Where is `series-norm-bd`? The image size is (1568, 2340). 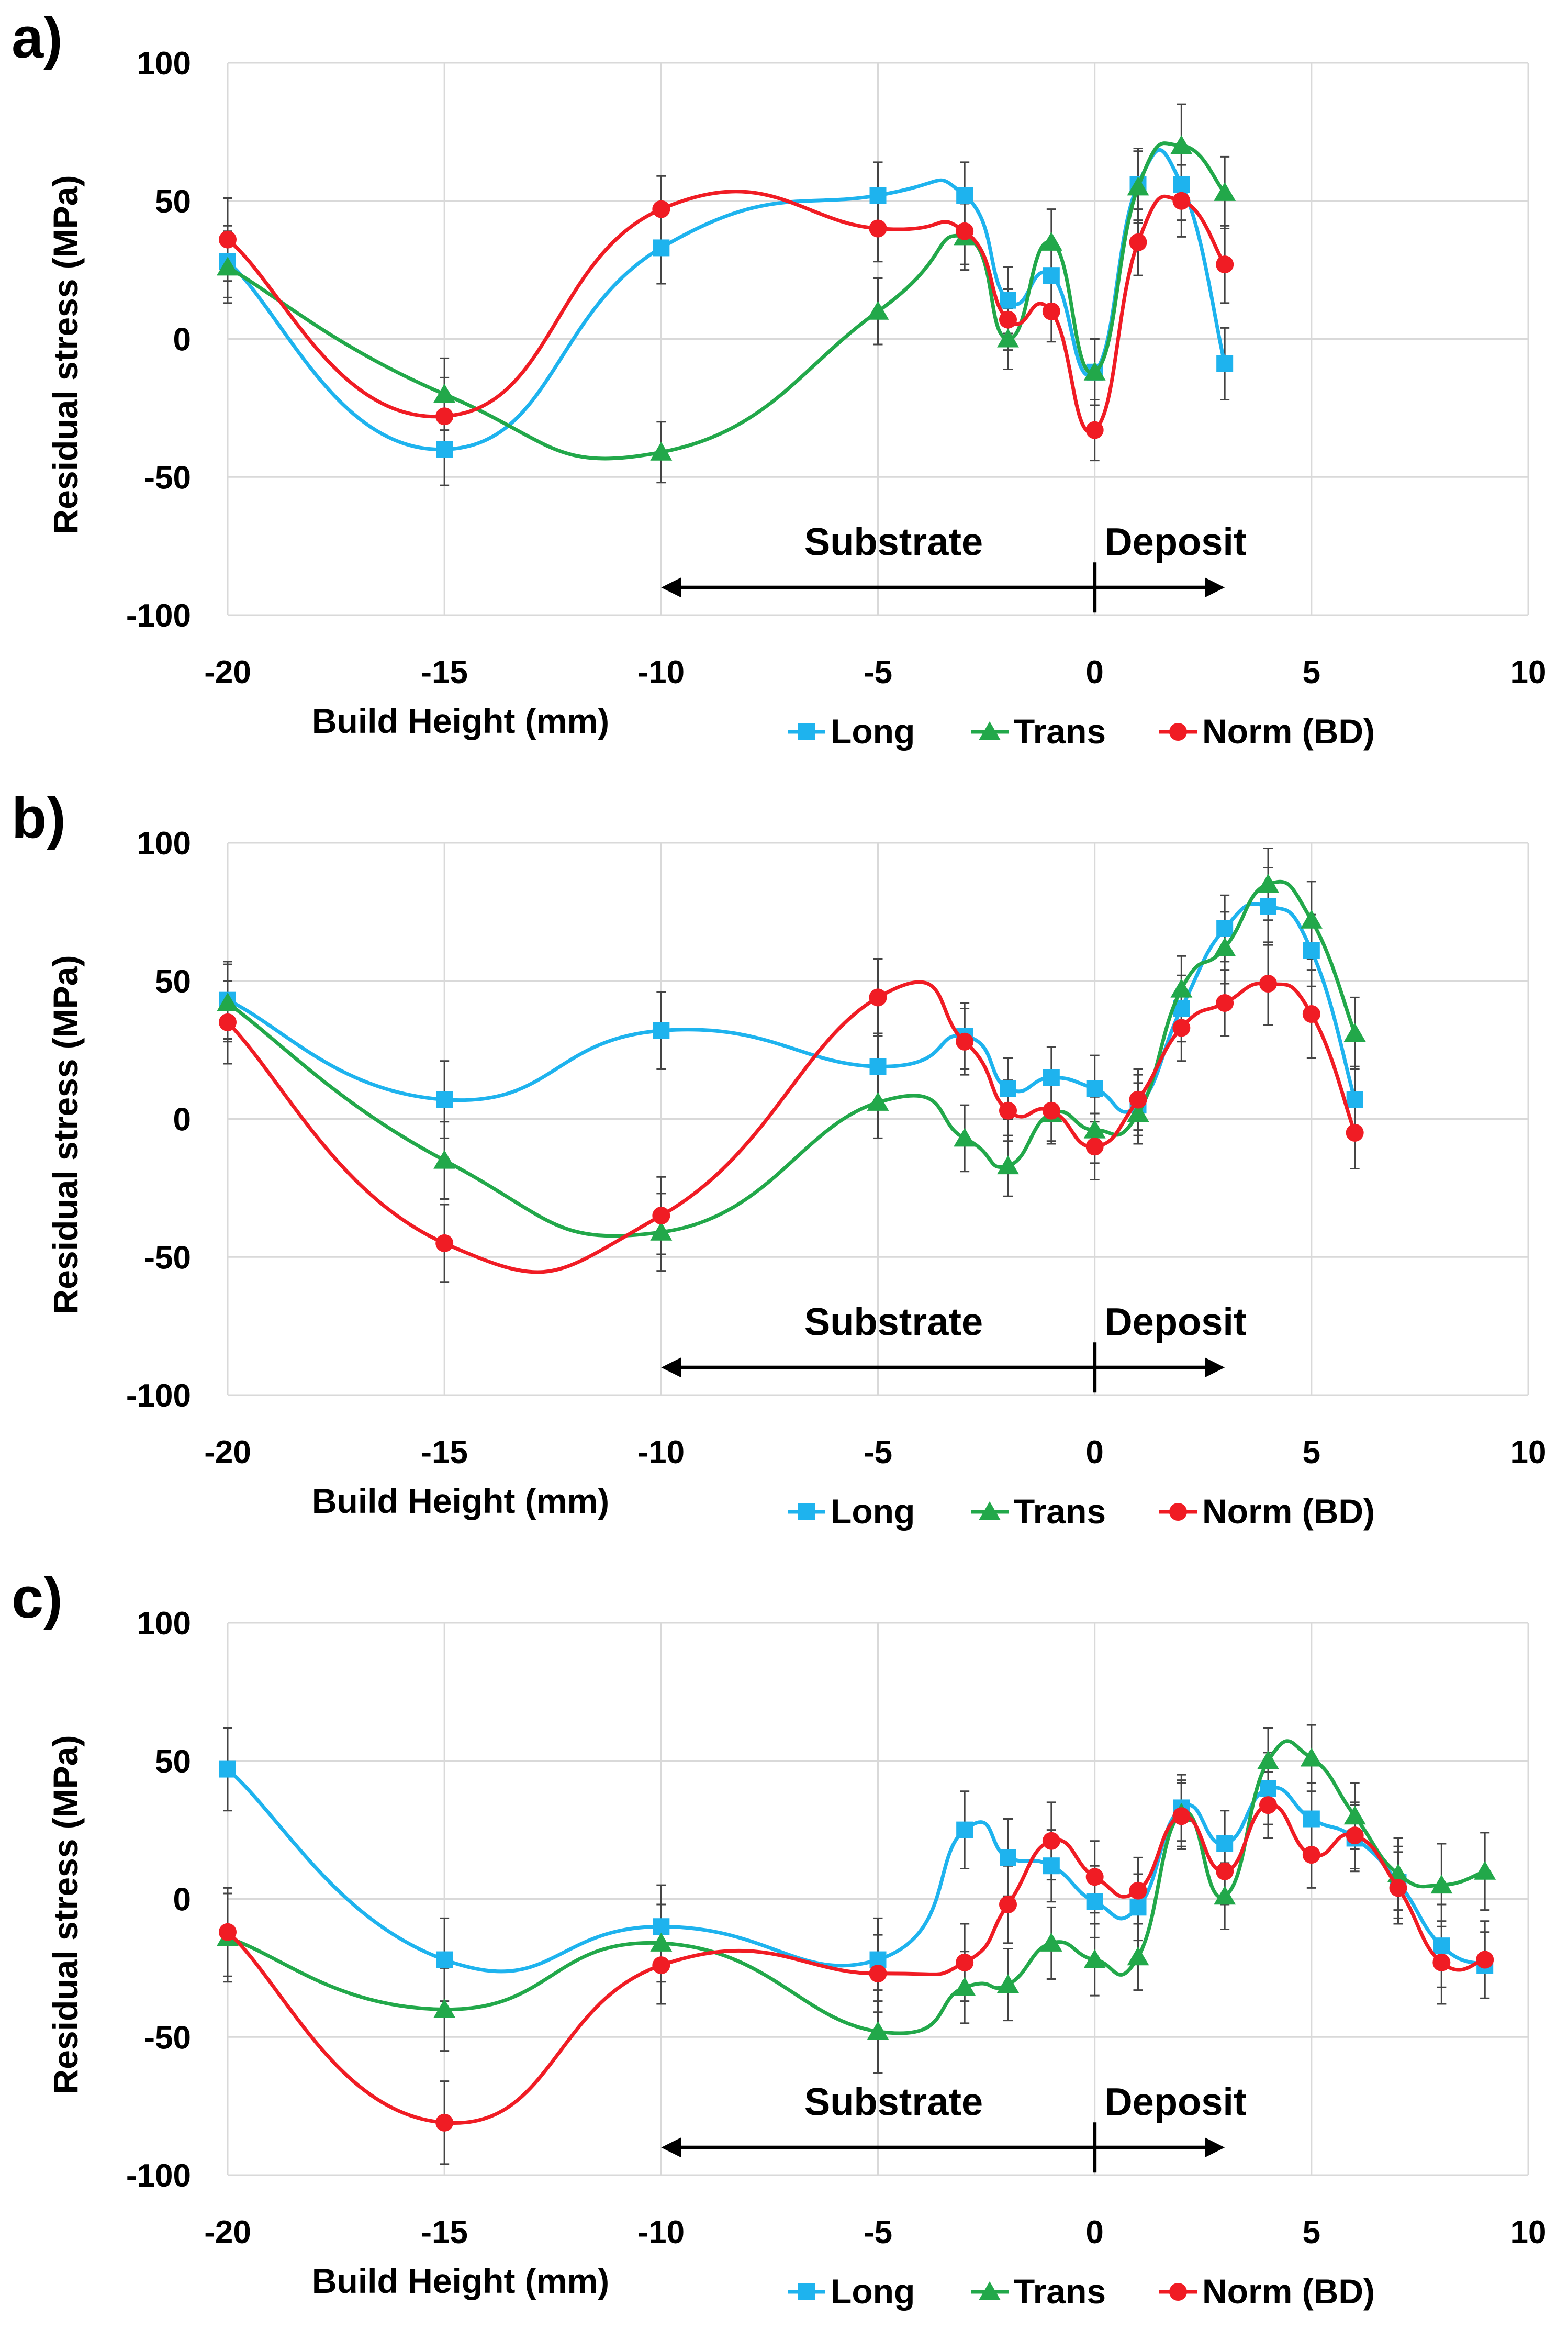
series-norm-bd is located at coordinates (856, 1964).